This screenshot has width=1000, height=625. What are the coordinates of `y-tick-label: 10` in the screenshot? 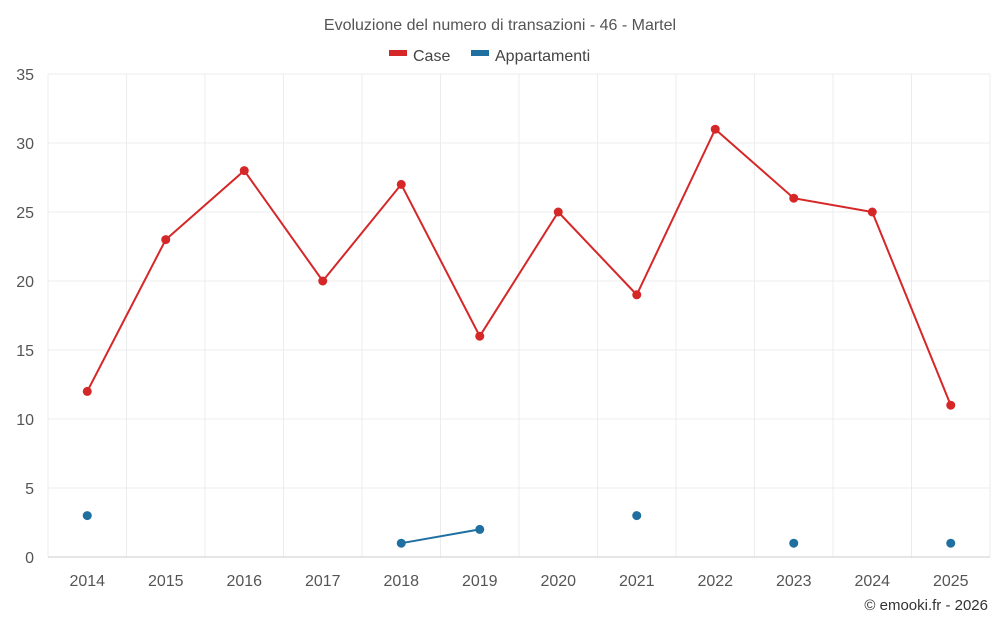 It's located at (25, 420).